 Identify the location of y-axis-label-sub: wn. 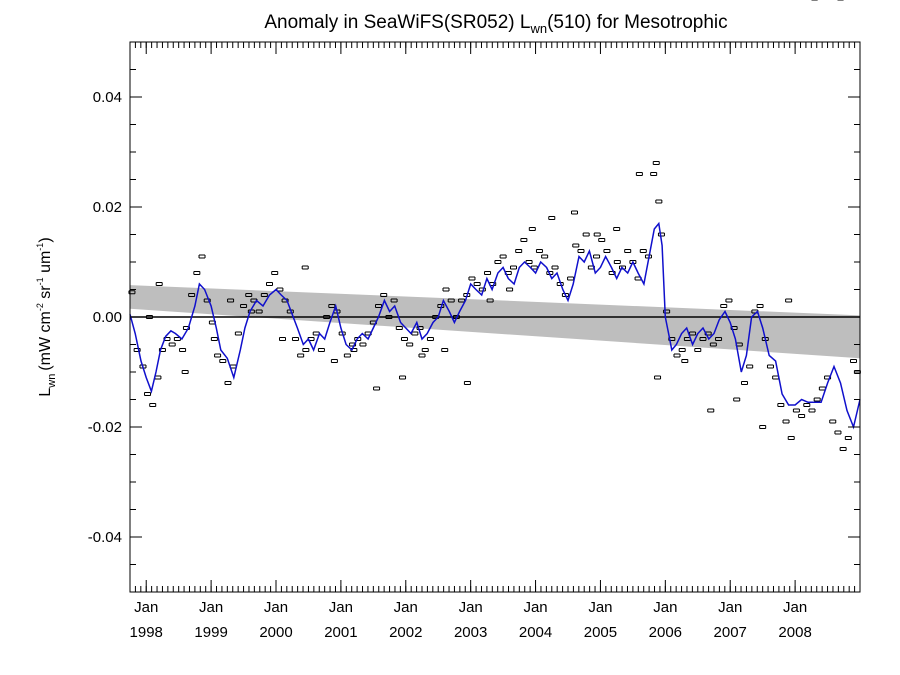
(52, 381).